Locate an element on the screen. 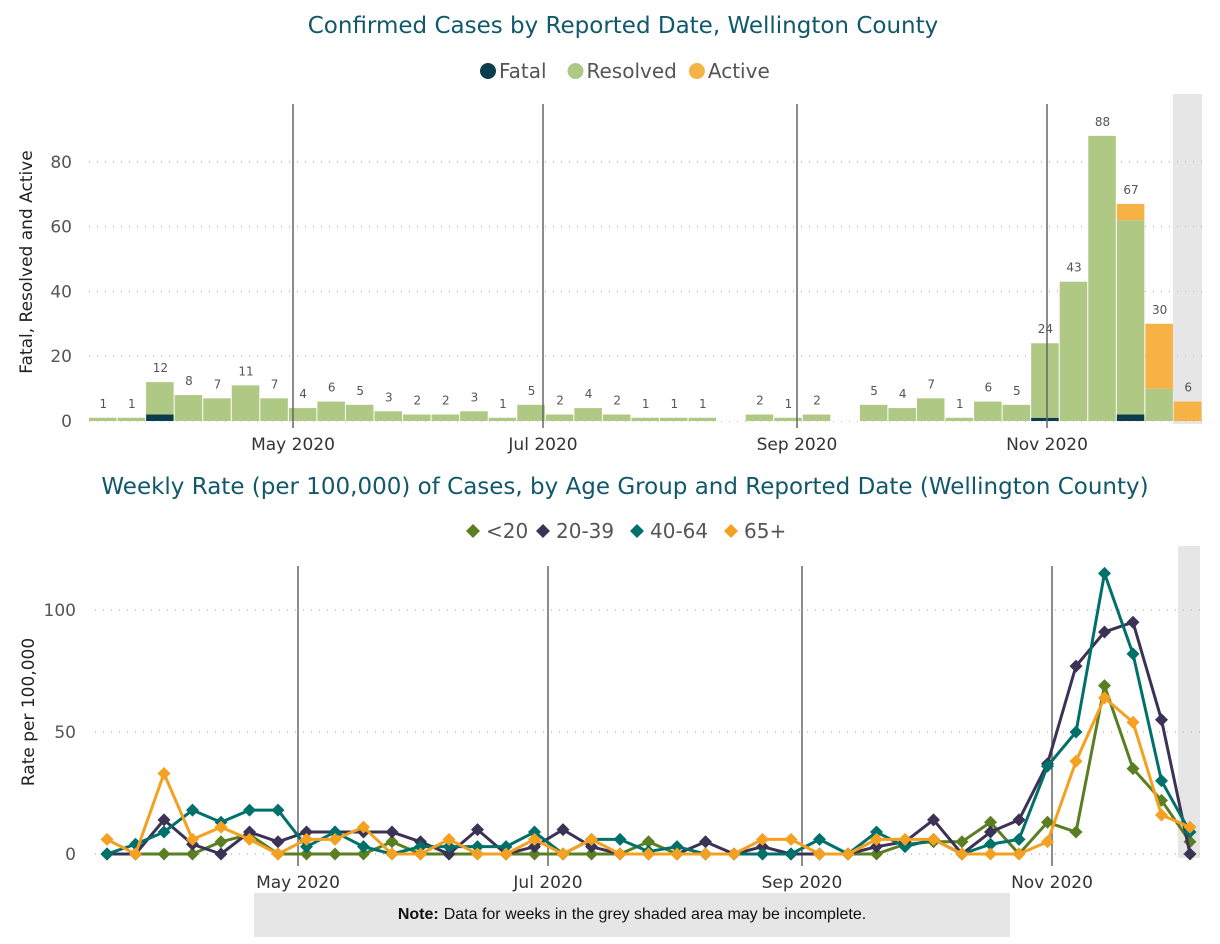  bottom-chart-legend: <20 20-39 40-64 65+ is located at coordinates (626, 531).